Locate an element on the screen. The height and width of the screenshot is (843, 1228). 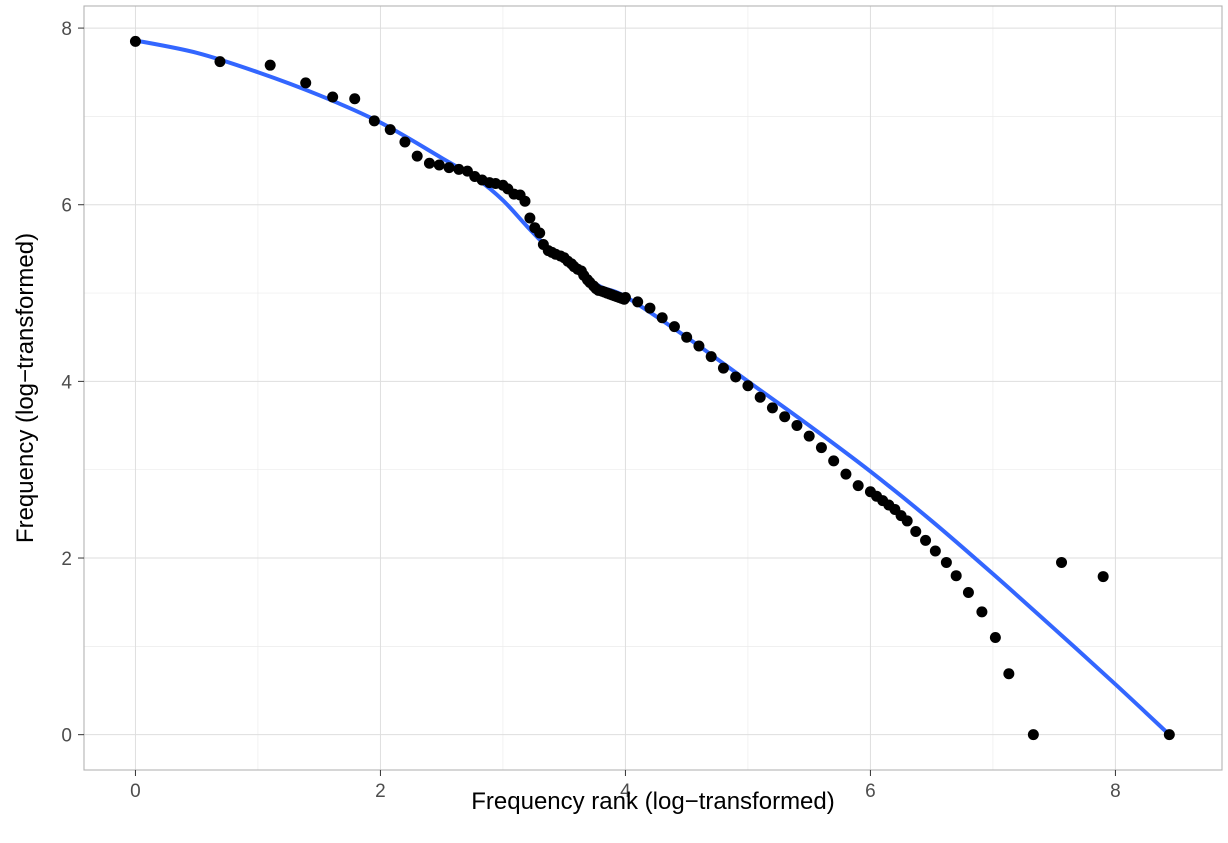
x-axis: 0 2 4 6 8 is located at coordinates (625, 786).